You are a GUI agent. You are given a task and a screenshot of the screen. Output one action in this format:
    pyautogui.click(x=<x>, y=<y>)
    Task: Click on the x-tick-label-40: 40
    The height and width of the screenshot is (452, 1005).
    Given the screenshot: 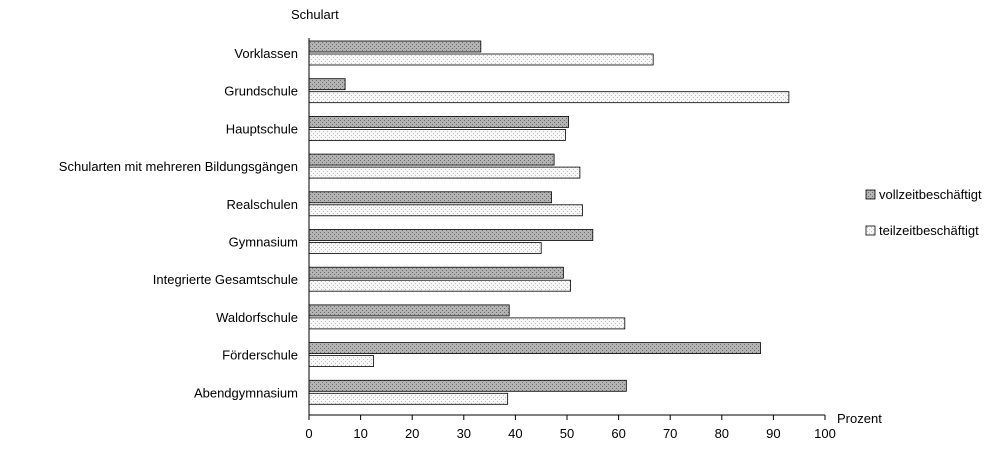 What is the action you would take?
    pyautogui.click(x=515, y=433)
    